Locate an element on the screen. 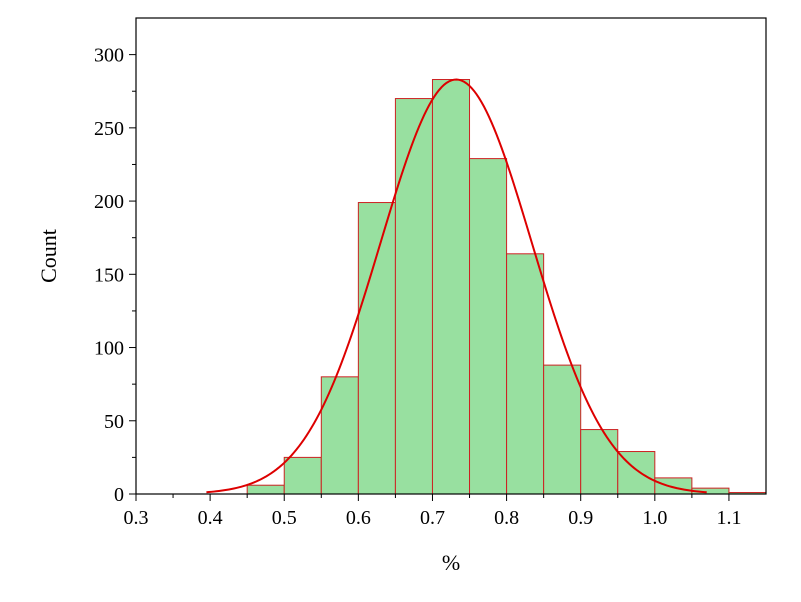 This screenshot has height=602, width=801. y-tick-label: 300 is located at coordinates (109, 56).